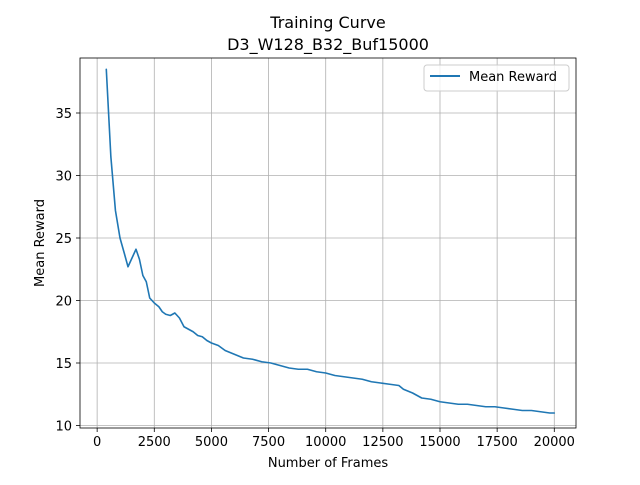 The width and height of the screenshot is (640, 485). I want to click on y-tick-label: 35, so click(63, 114).